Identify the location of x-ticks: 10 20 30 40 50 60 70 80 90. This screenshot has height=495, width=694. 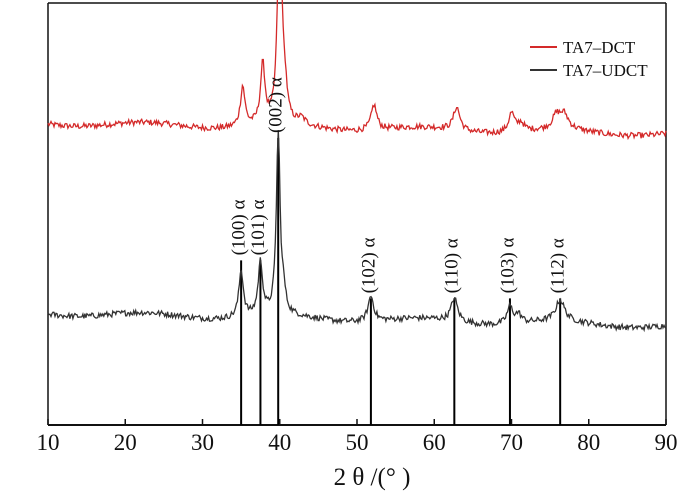
(357, 437).